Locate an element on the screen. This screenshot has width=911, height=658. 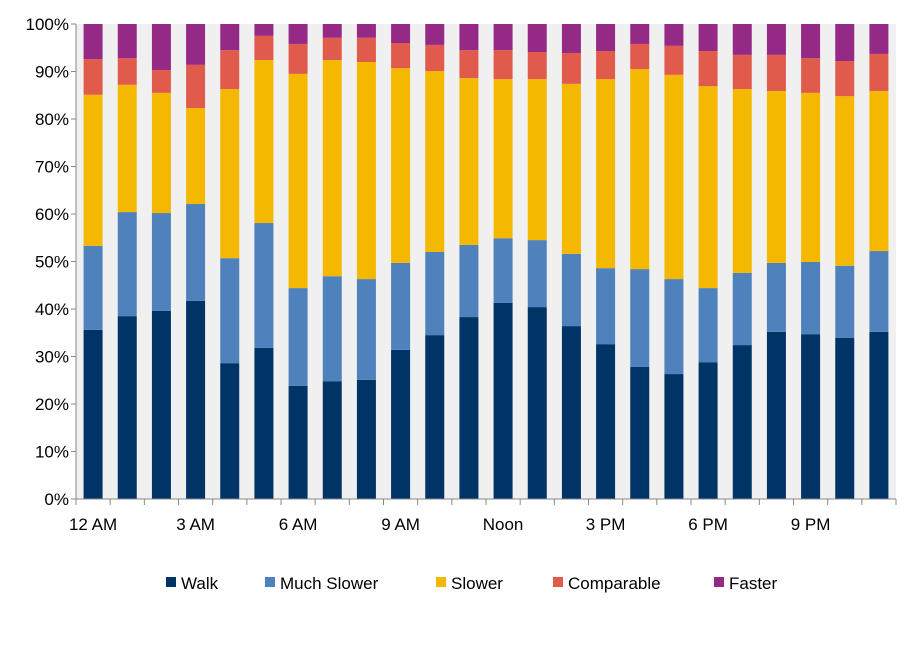
y-tick-label: 100% is located at coordinates (47, 24).